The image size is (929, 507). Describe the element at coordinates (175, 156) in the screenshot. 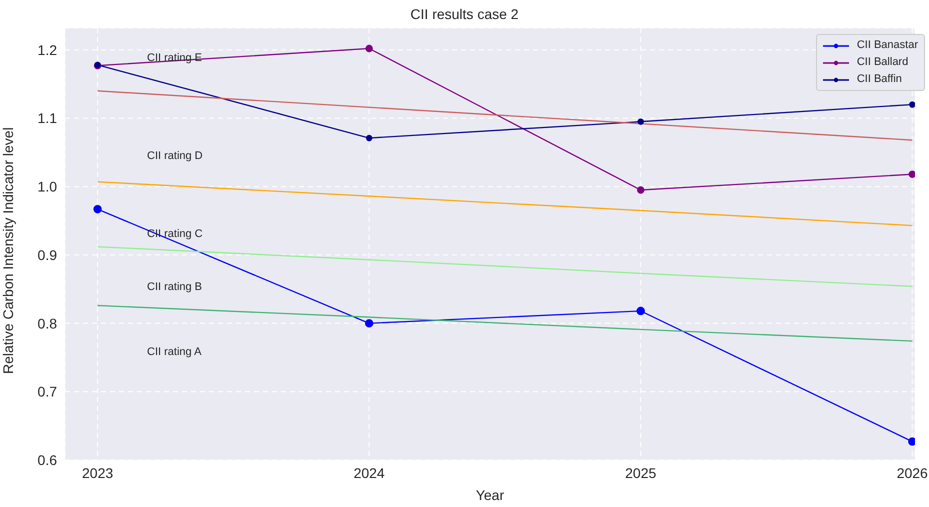

I see `annotation: CII rating D` at that location.